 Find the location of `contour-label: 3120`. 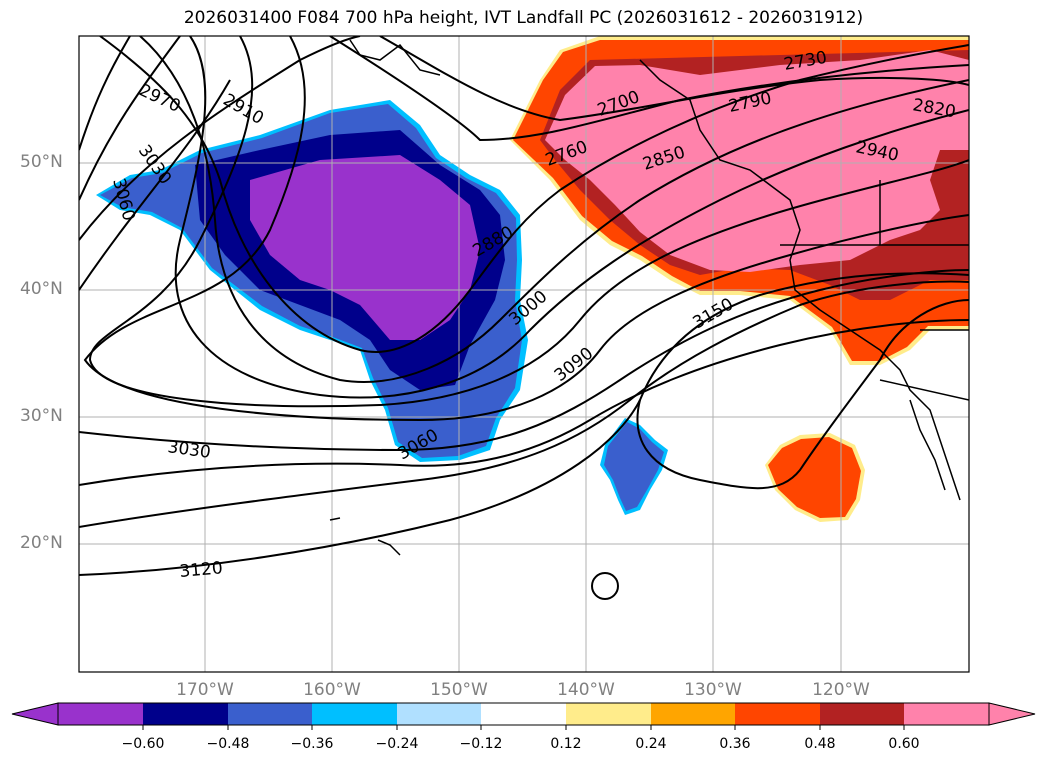

contour-label: 3120 is located at coordinates (201, 570).